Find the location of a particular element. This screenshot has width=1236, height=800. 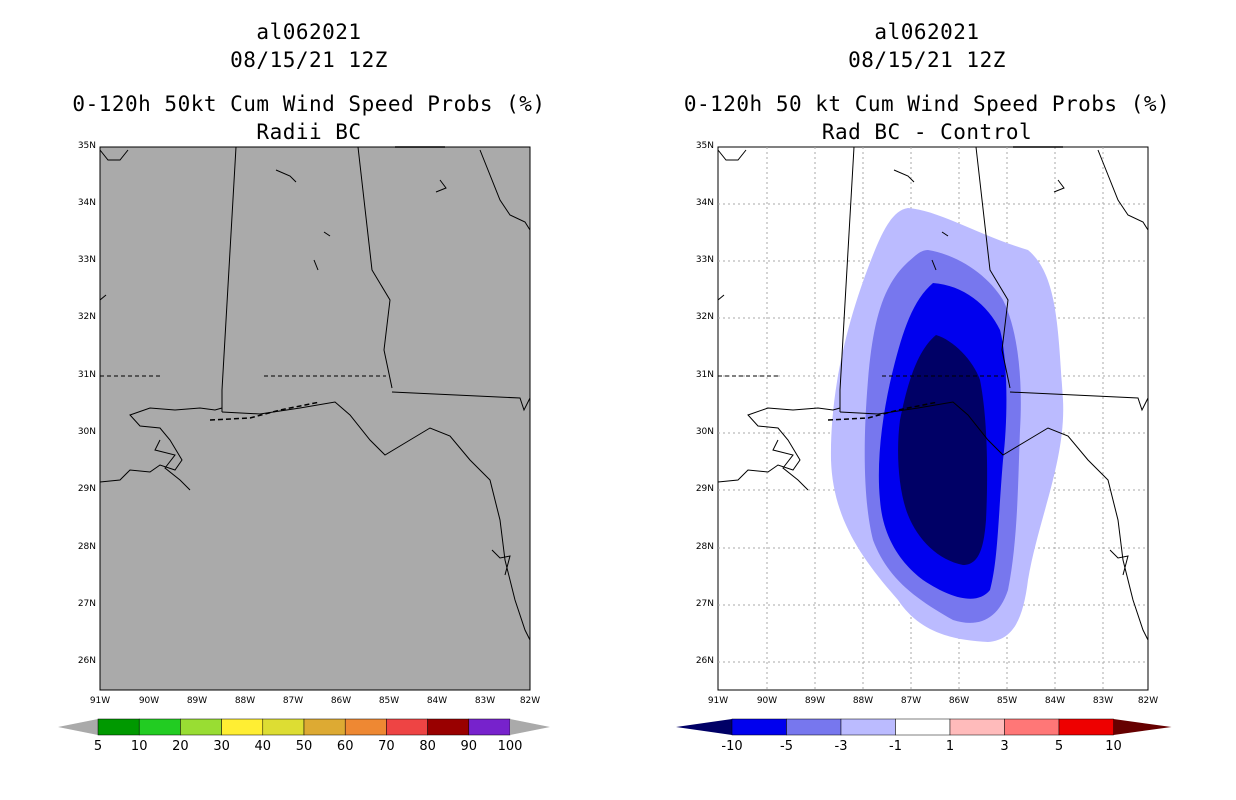

contour-minus10 is located at coordinates (943, 450).